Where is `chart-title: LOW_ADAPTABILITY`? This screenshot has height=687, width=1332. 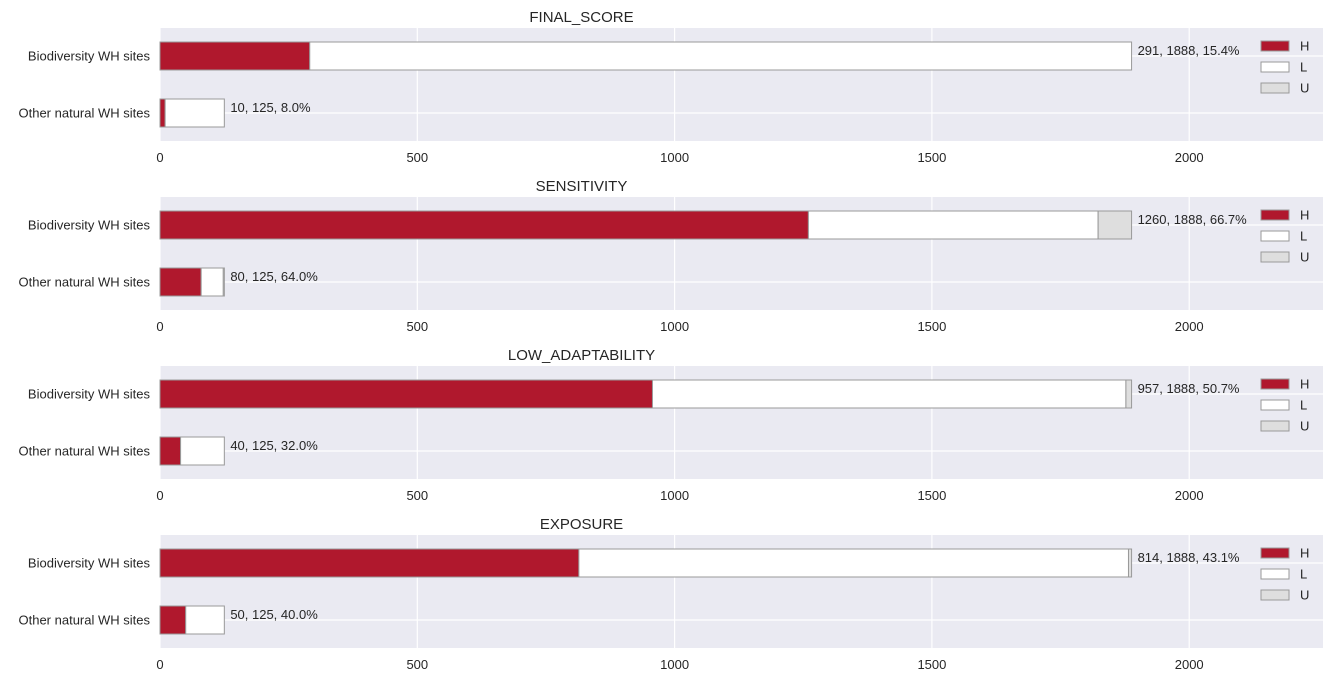
chart-title: LOW_ADAPTABILITY is located at coordinates (581, 355).